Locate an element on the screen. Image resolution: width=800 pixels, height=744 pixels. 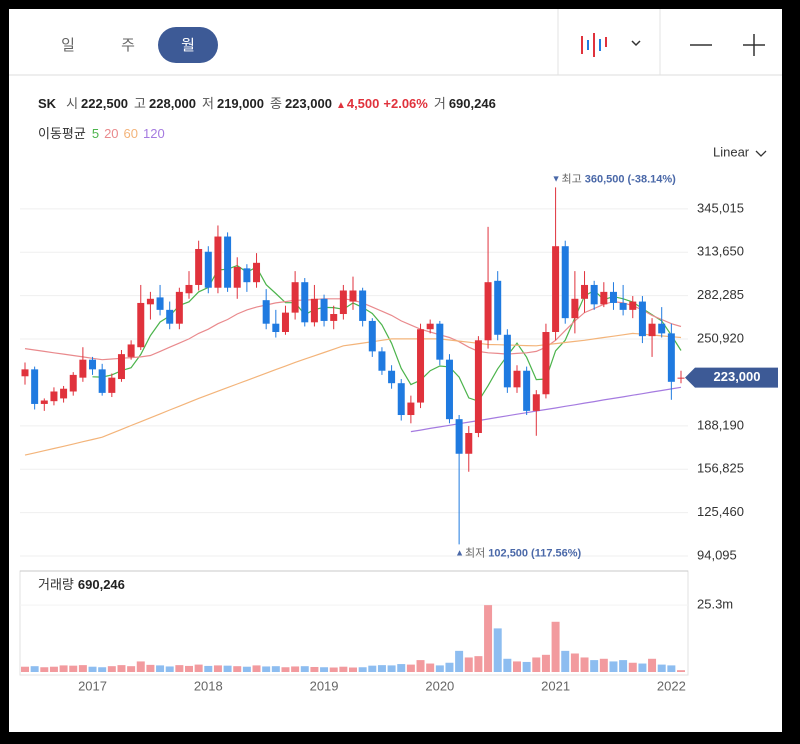
volume-title-text: 거래량 is located at coordinates (56, 584).